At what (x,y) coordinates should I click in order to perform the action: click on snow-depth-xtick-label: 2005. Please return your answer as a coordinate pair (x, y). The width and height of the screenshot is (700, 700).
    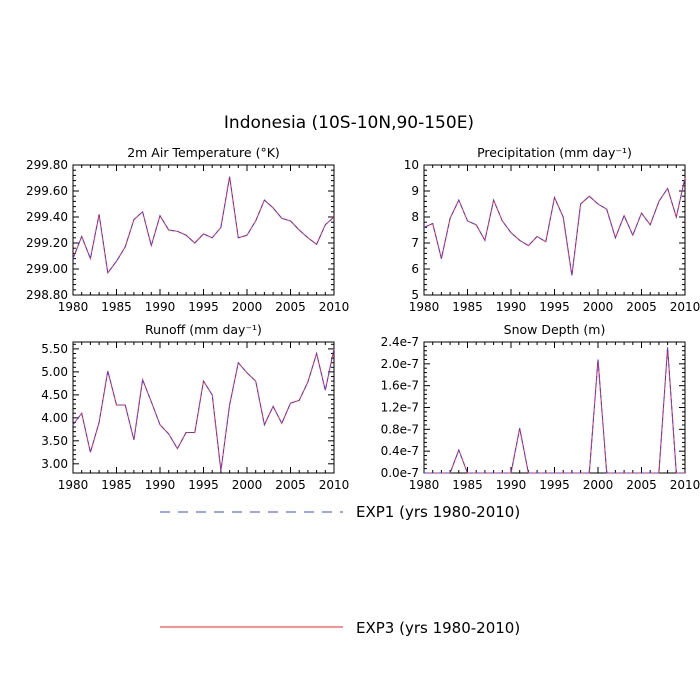
    Looking at the image, I should click on (641, 485).